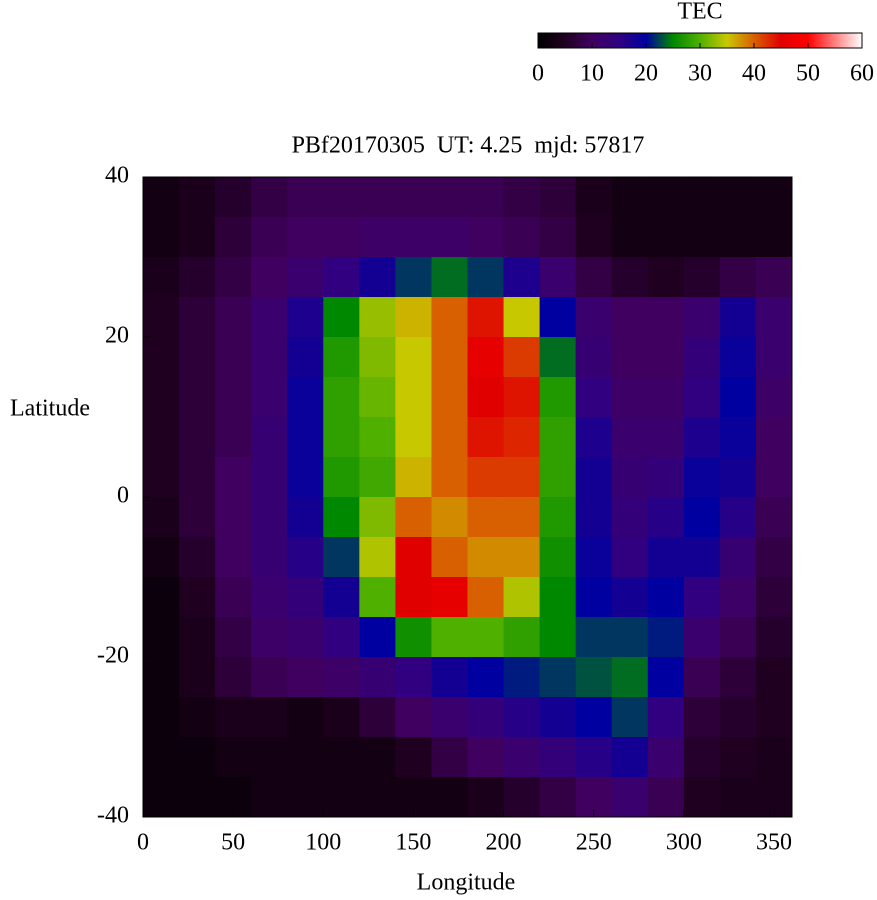 Image resolution: width=877 pixels, height=900 pixels. Describe the element at coordinates (808, 74) in the screenshot. I see `colorbar-tick-label: 50` at that location.